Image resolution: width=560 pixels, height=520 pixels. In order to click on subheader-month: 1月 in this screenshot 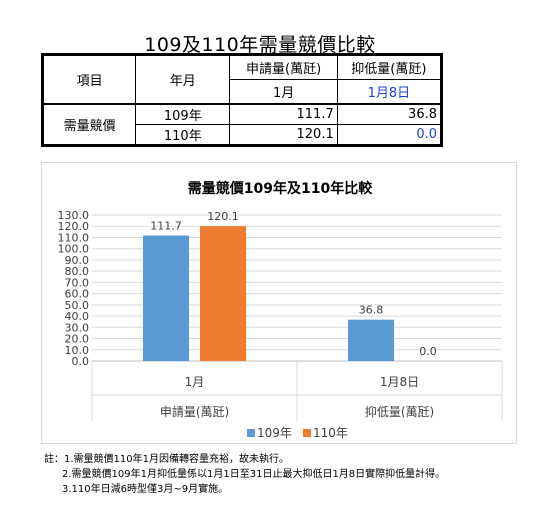, I will do `click(283, 91)`.